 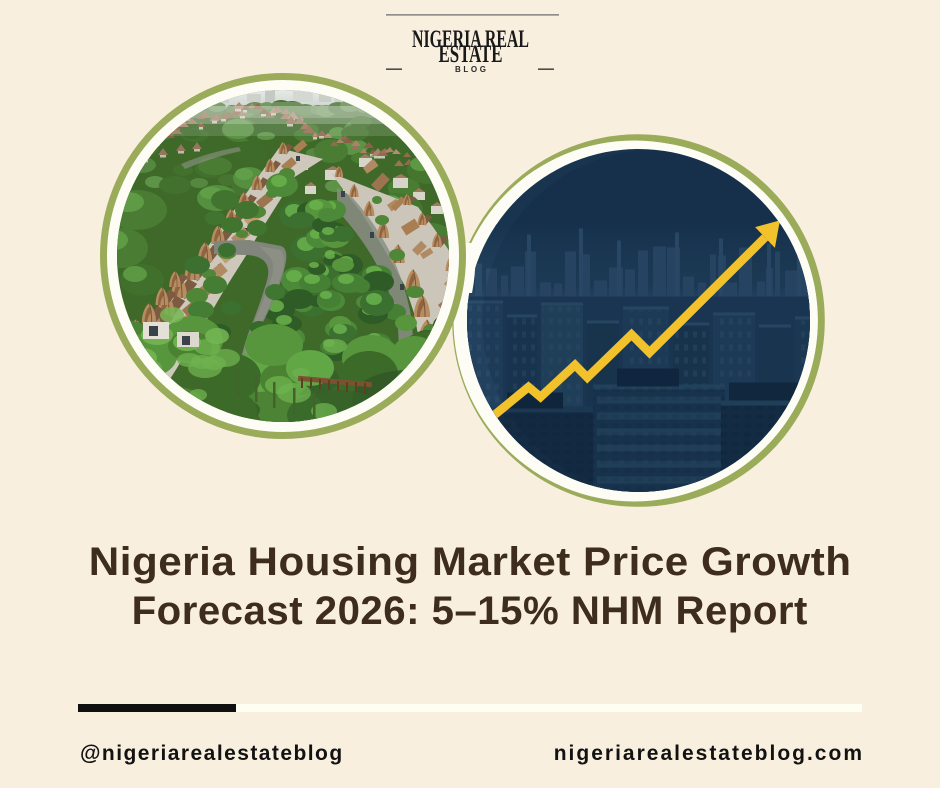 I want to click on svg-text: ESTATE, so click(x=471, y=53).